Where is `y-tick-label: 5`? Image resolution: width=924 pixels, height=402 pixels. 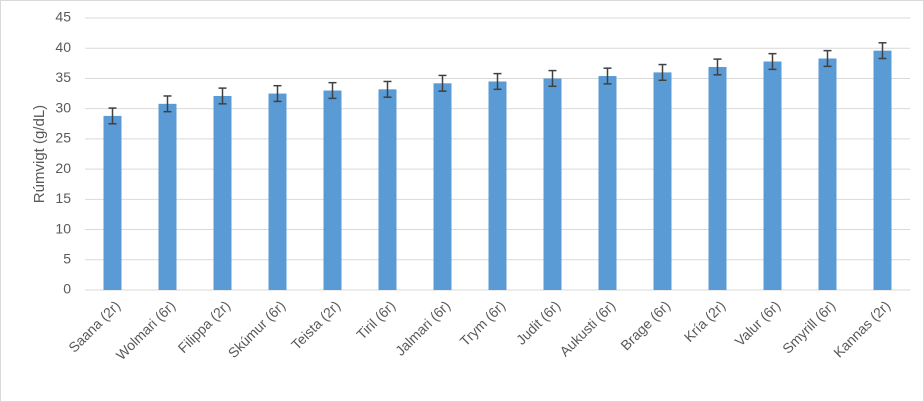
y-tick-label: 5 is located at coordinates (67, 258).